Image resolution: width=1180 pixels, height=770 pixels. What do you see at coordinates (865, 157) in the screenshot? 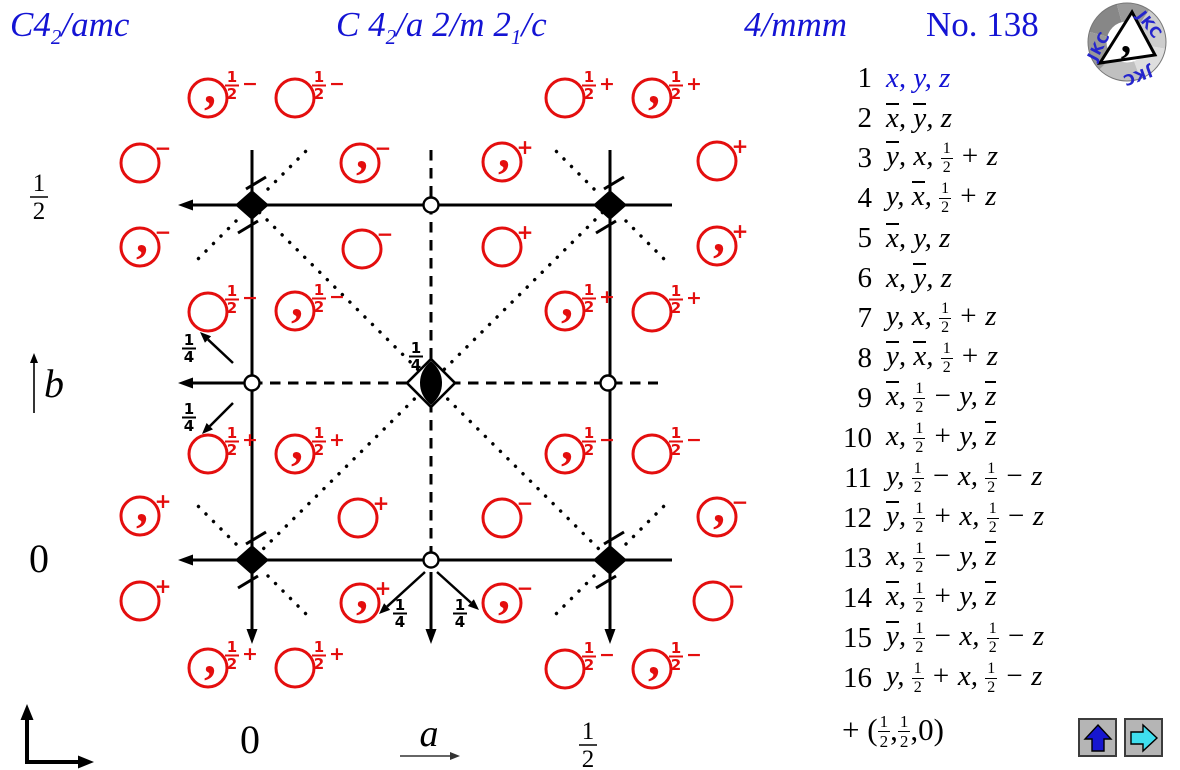
I see `position-number: 3` at bounding box center [865, 157].